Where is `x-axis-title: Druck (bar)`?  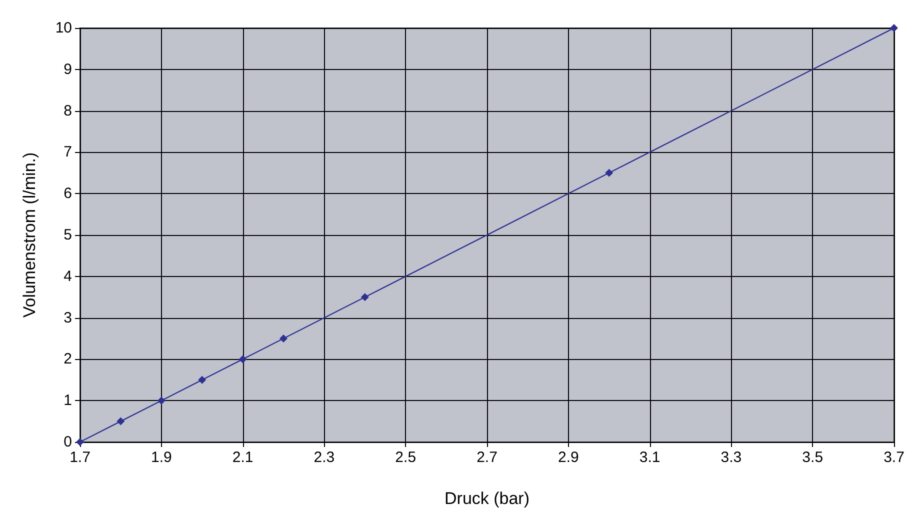
x-axis-title: Druck (bar) is located at coordinates (487, 498).